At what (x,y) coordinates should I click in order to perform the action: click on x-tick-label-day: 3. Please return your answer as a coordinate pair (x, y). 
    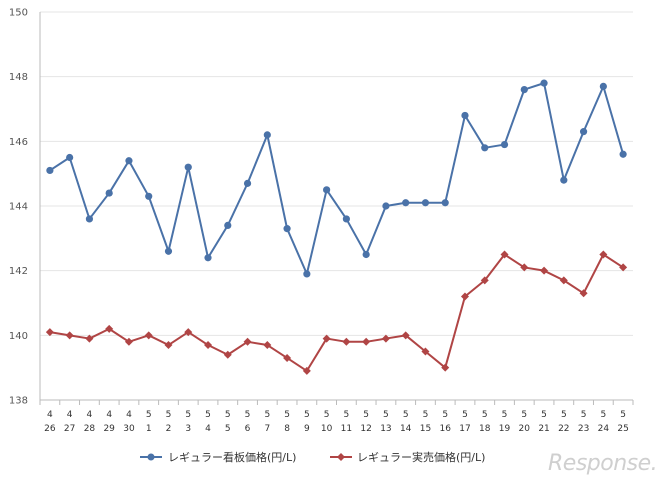
    Looking at the image, I should click on (188, 429).